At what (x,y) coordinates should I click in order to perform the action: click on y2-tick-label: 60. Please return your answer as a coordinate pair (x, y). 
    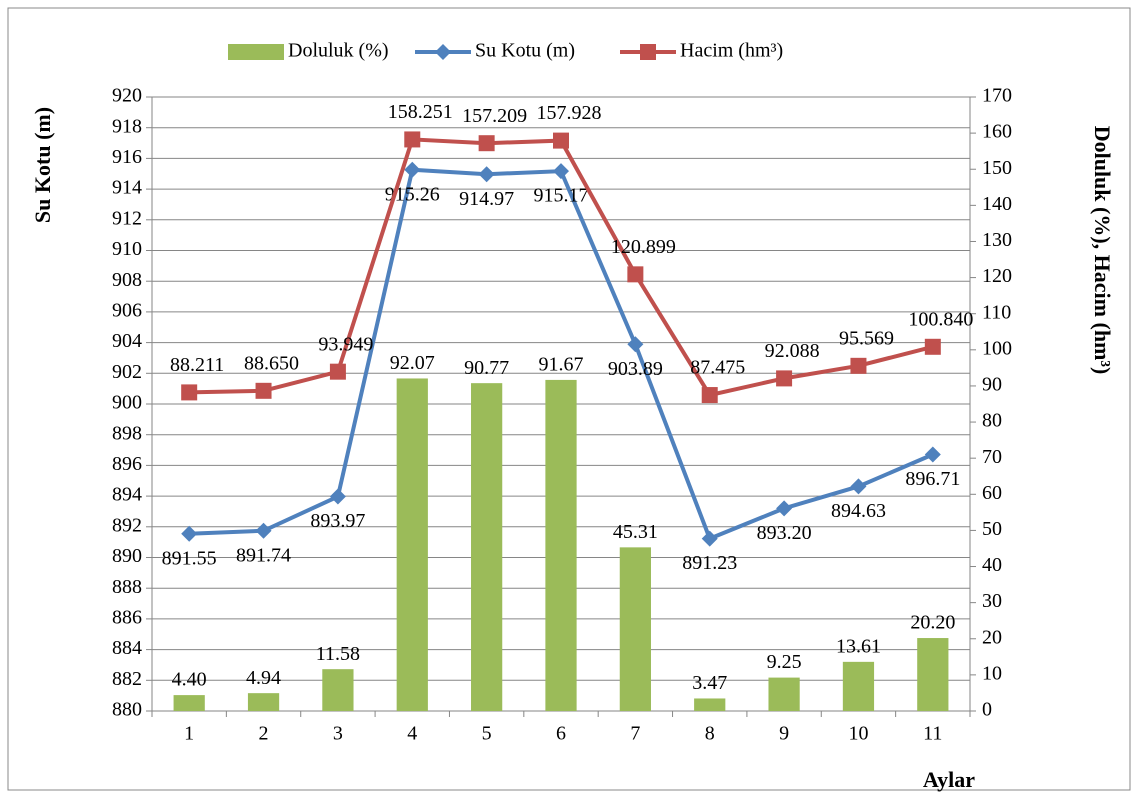
    Looking at the image, I should click on (992, 493).